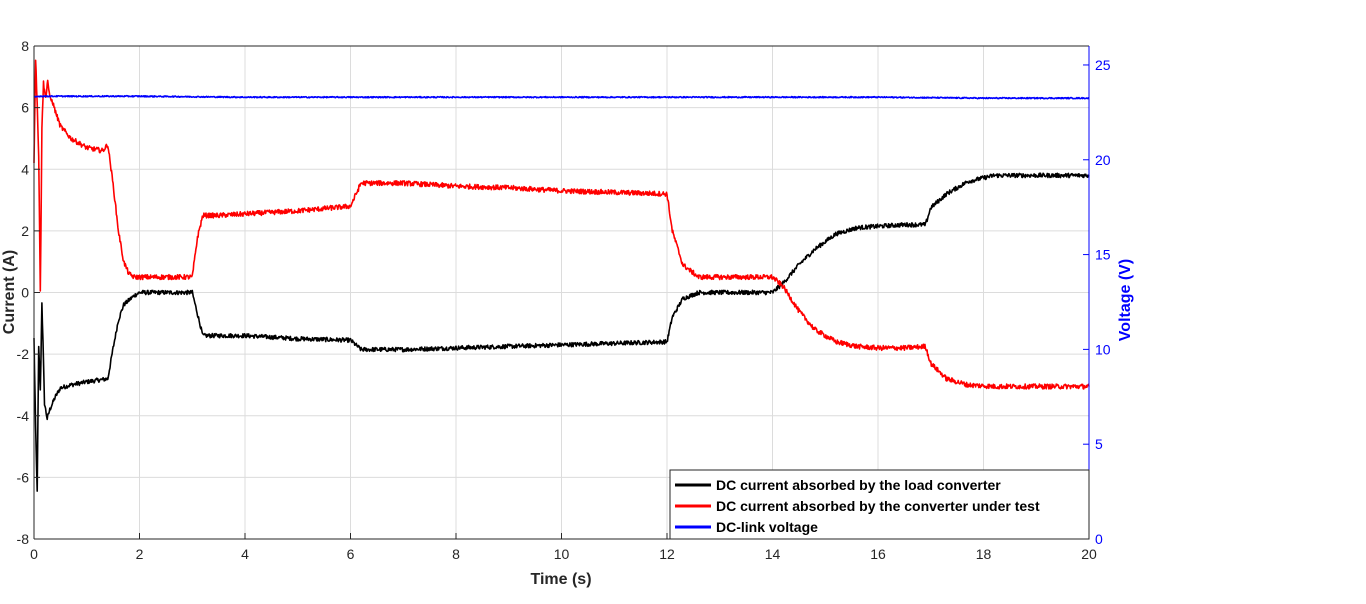 The image size is (1366, 604). What do you see at coordinates (25, 46) in the screenshot?
I see `y-tick-label: 8` at bounding box center [25, 46].